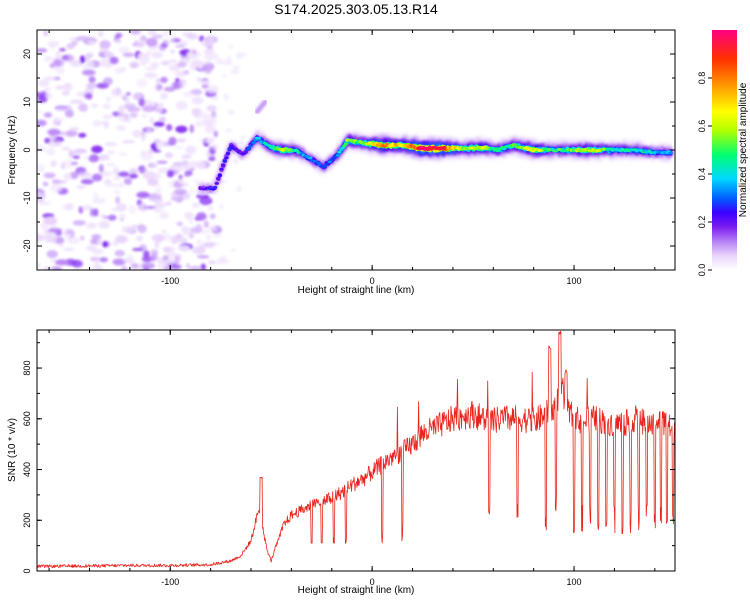  What do you see at coordinates (702, 126) in the screenshot?
I see `colorbar-tick-label: 0.6` at bounding box center [702, 126].